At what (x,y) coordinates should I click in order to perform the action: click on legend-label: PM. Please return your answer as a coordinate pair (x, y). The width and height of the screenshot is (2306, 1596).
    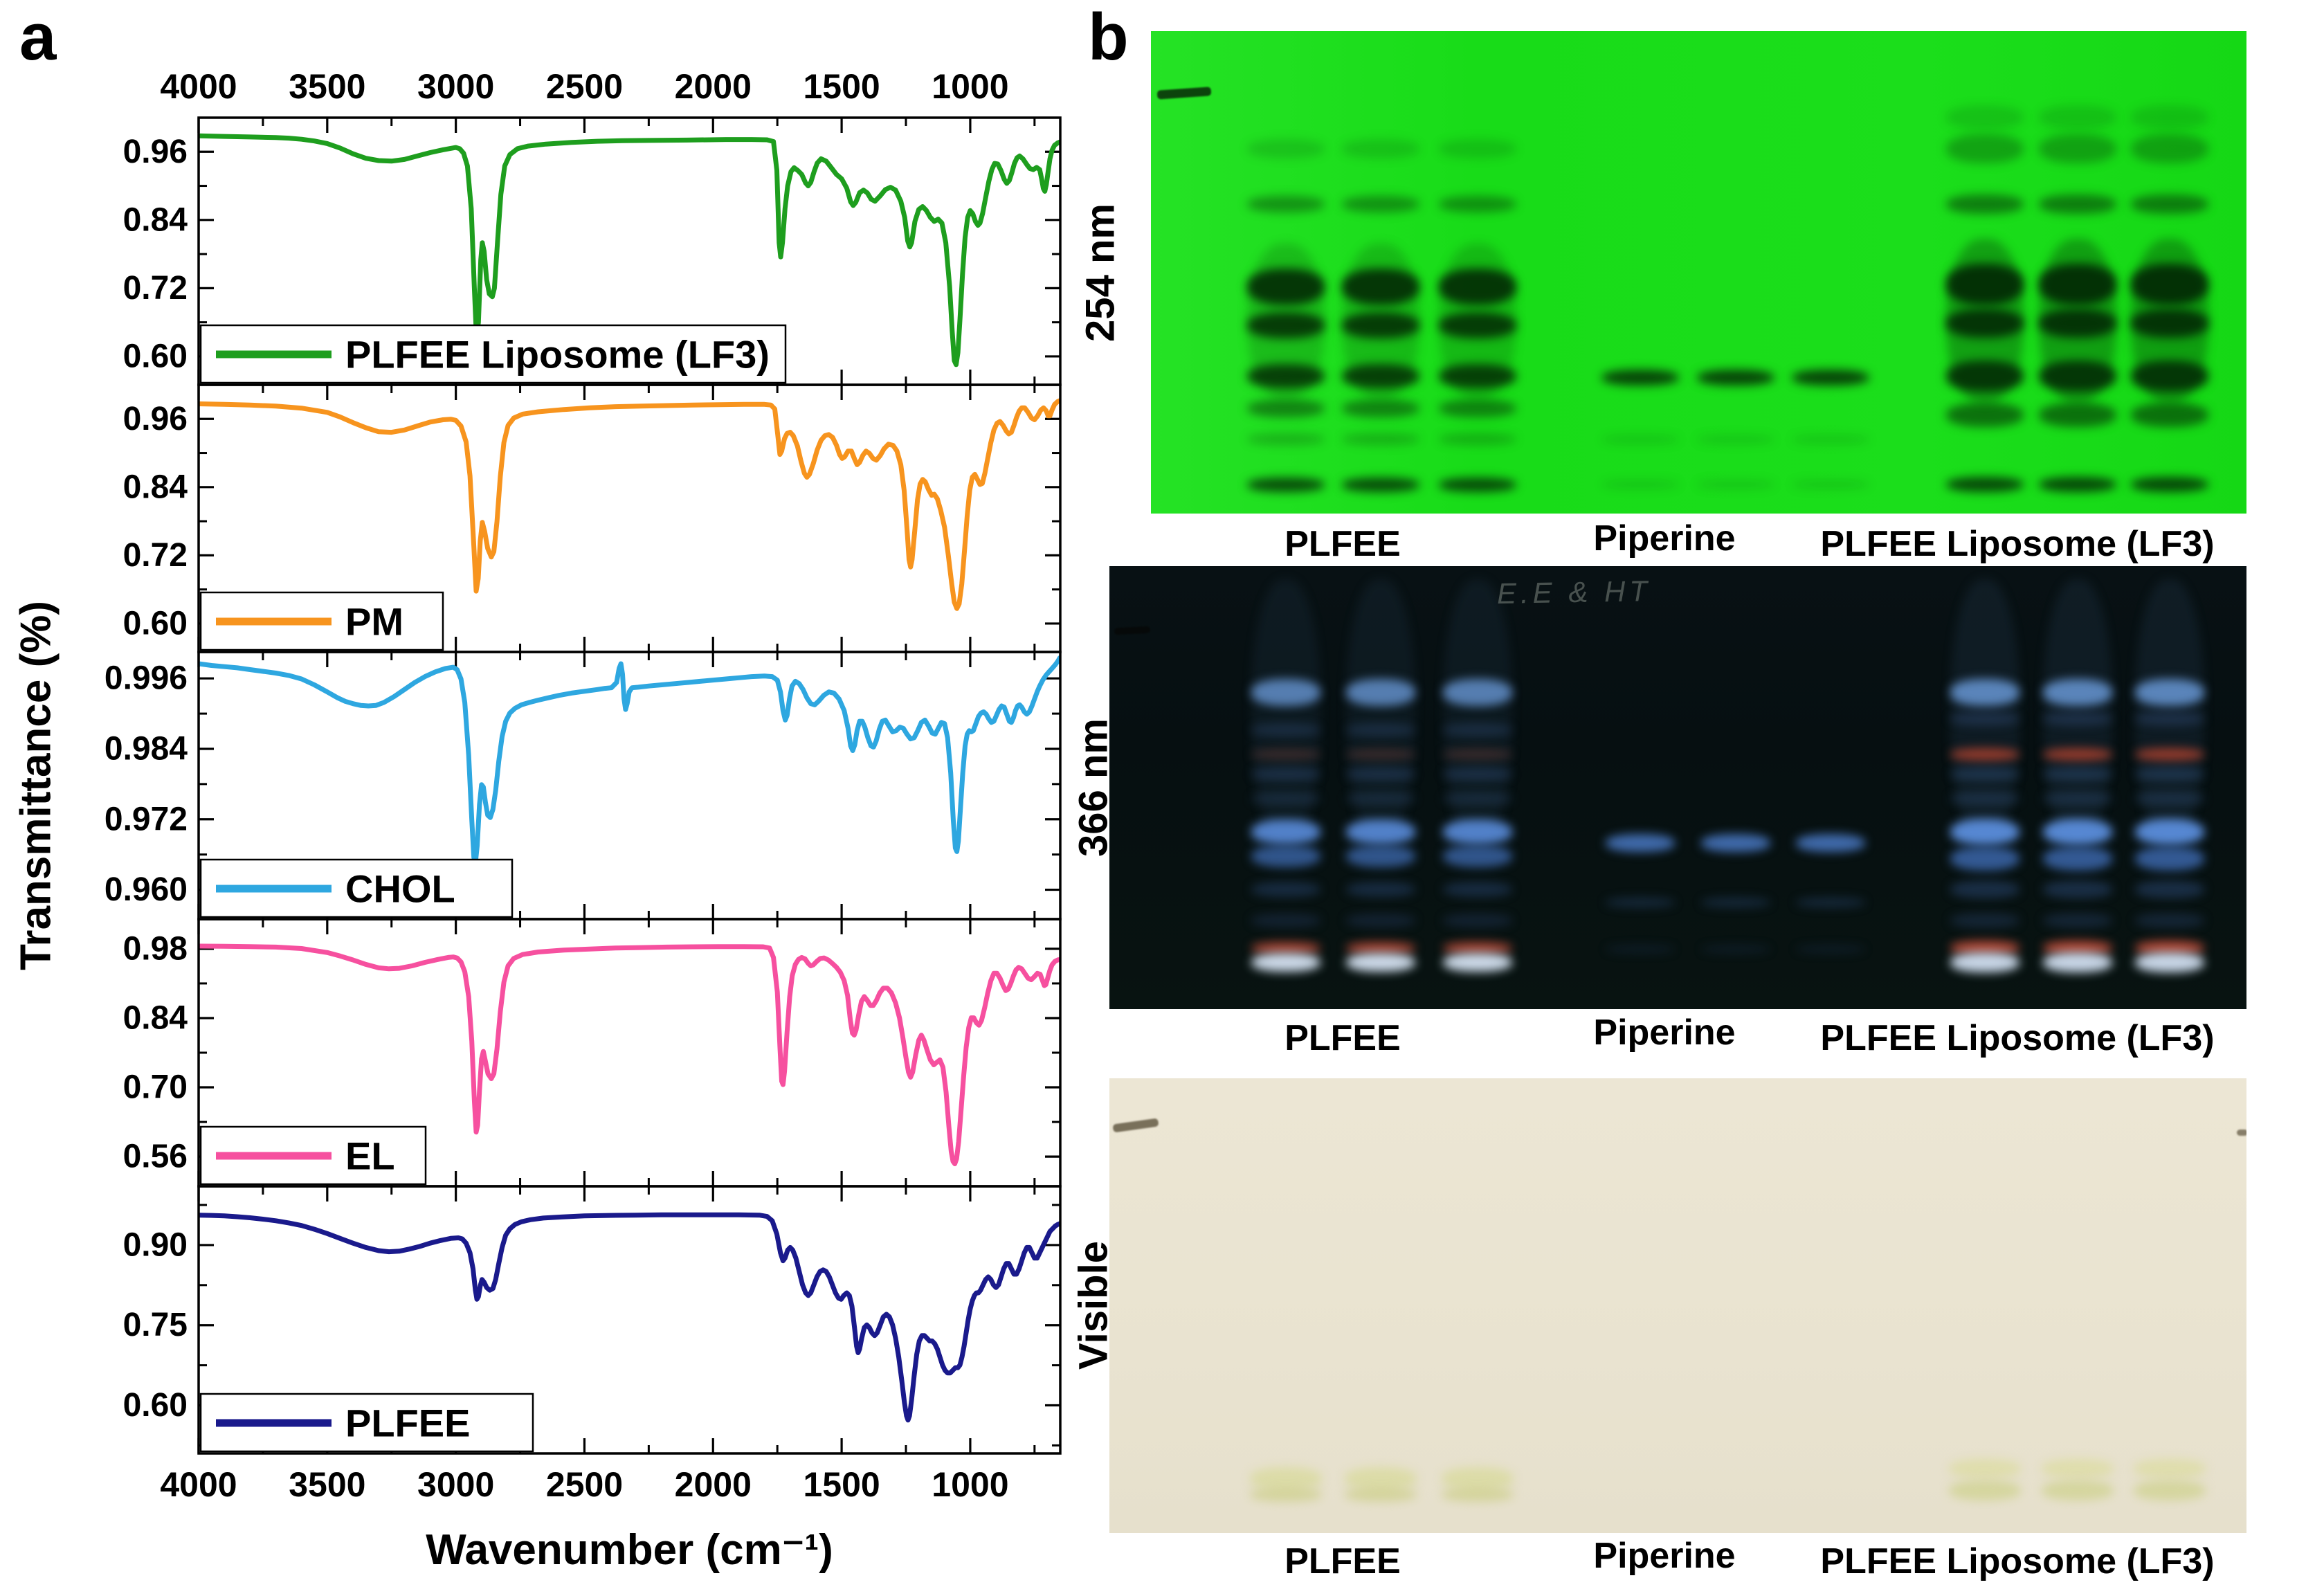
    Looking at the image, I should click on (374, 622).